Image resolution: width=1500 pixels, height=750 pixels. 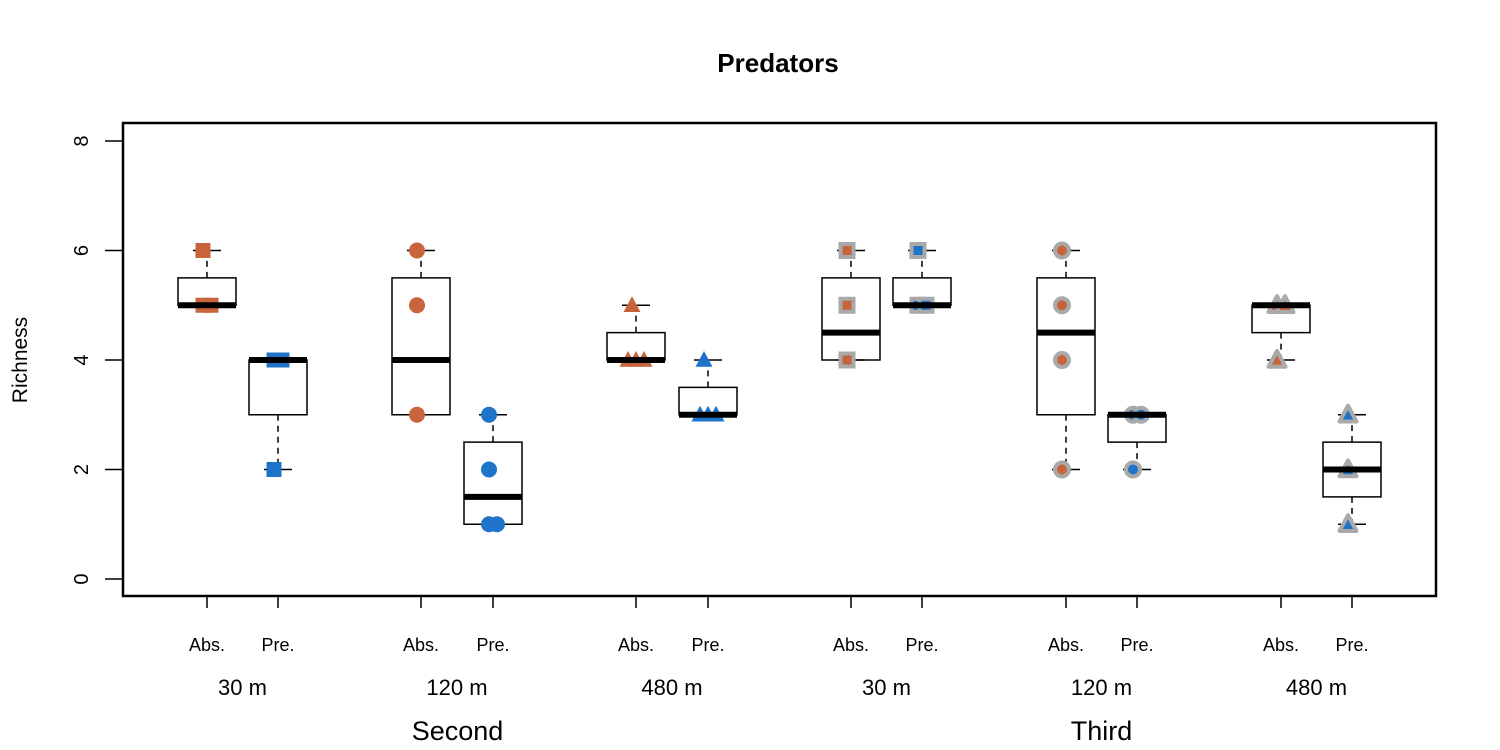 What do you see at coordinates (97, 360) in the screenshot?
I see `y-axis: 0 2 4 6 8` at bounding box center [97, 360].